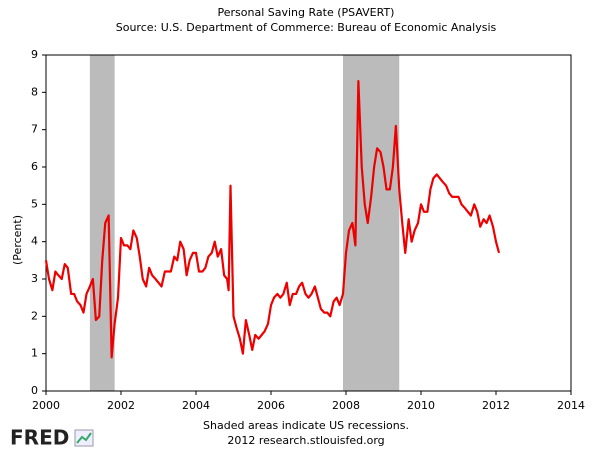  Describe the element at coordinates (34, 278) in the screenshot. I see `y-tick-label: 3` at that location.